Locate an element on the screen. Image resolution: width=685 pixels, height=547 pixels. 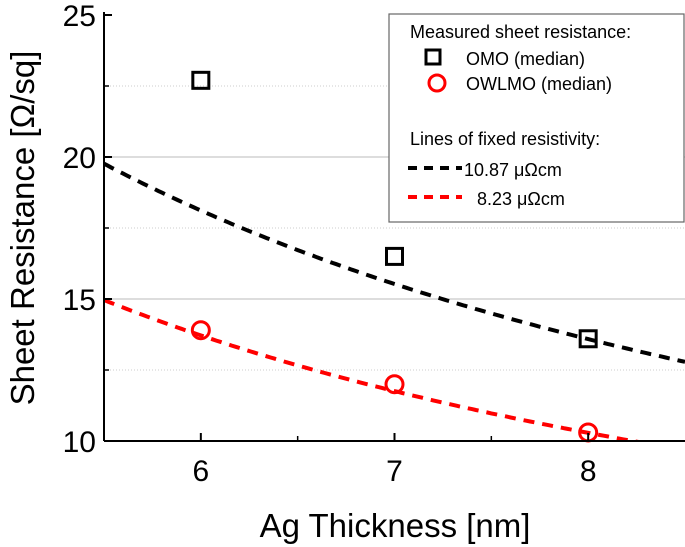
legend-title-lines: Lines of fixed resistivity: is located at coordinates (505, 139).